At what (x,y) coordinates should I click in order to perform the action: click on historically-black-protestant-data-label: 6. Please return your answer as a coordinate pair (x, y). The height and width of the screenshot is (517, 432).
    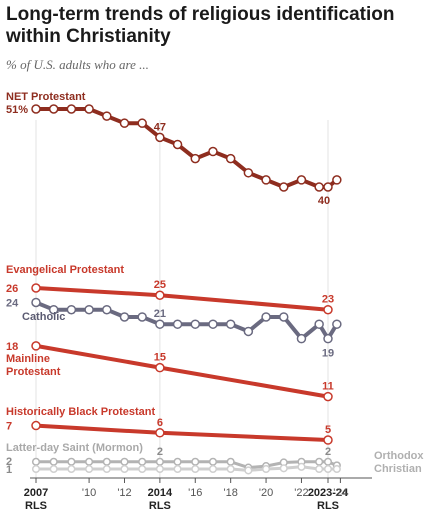
    Looking at the image, I should click on (160, 423).